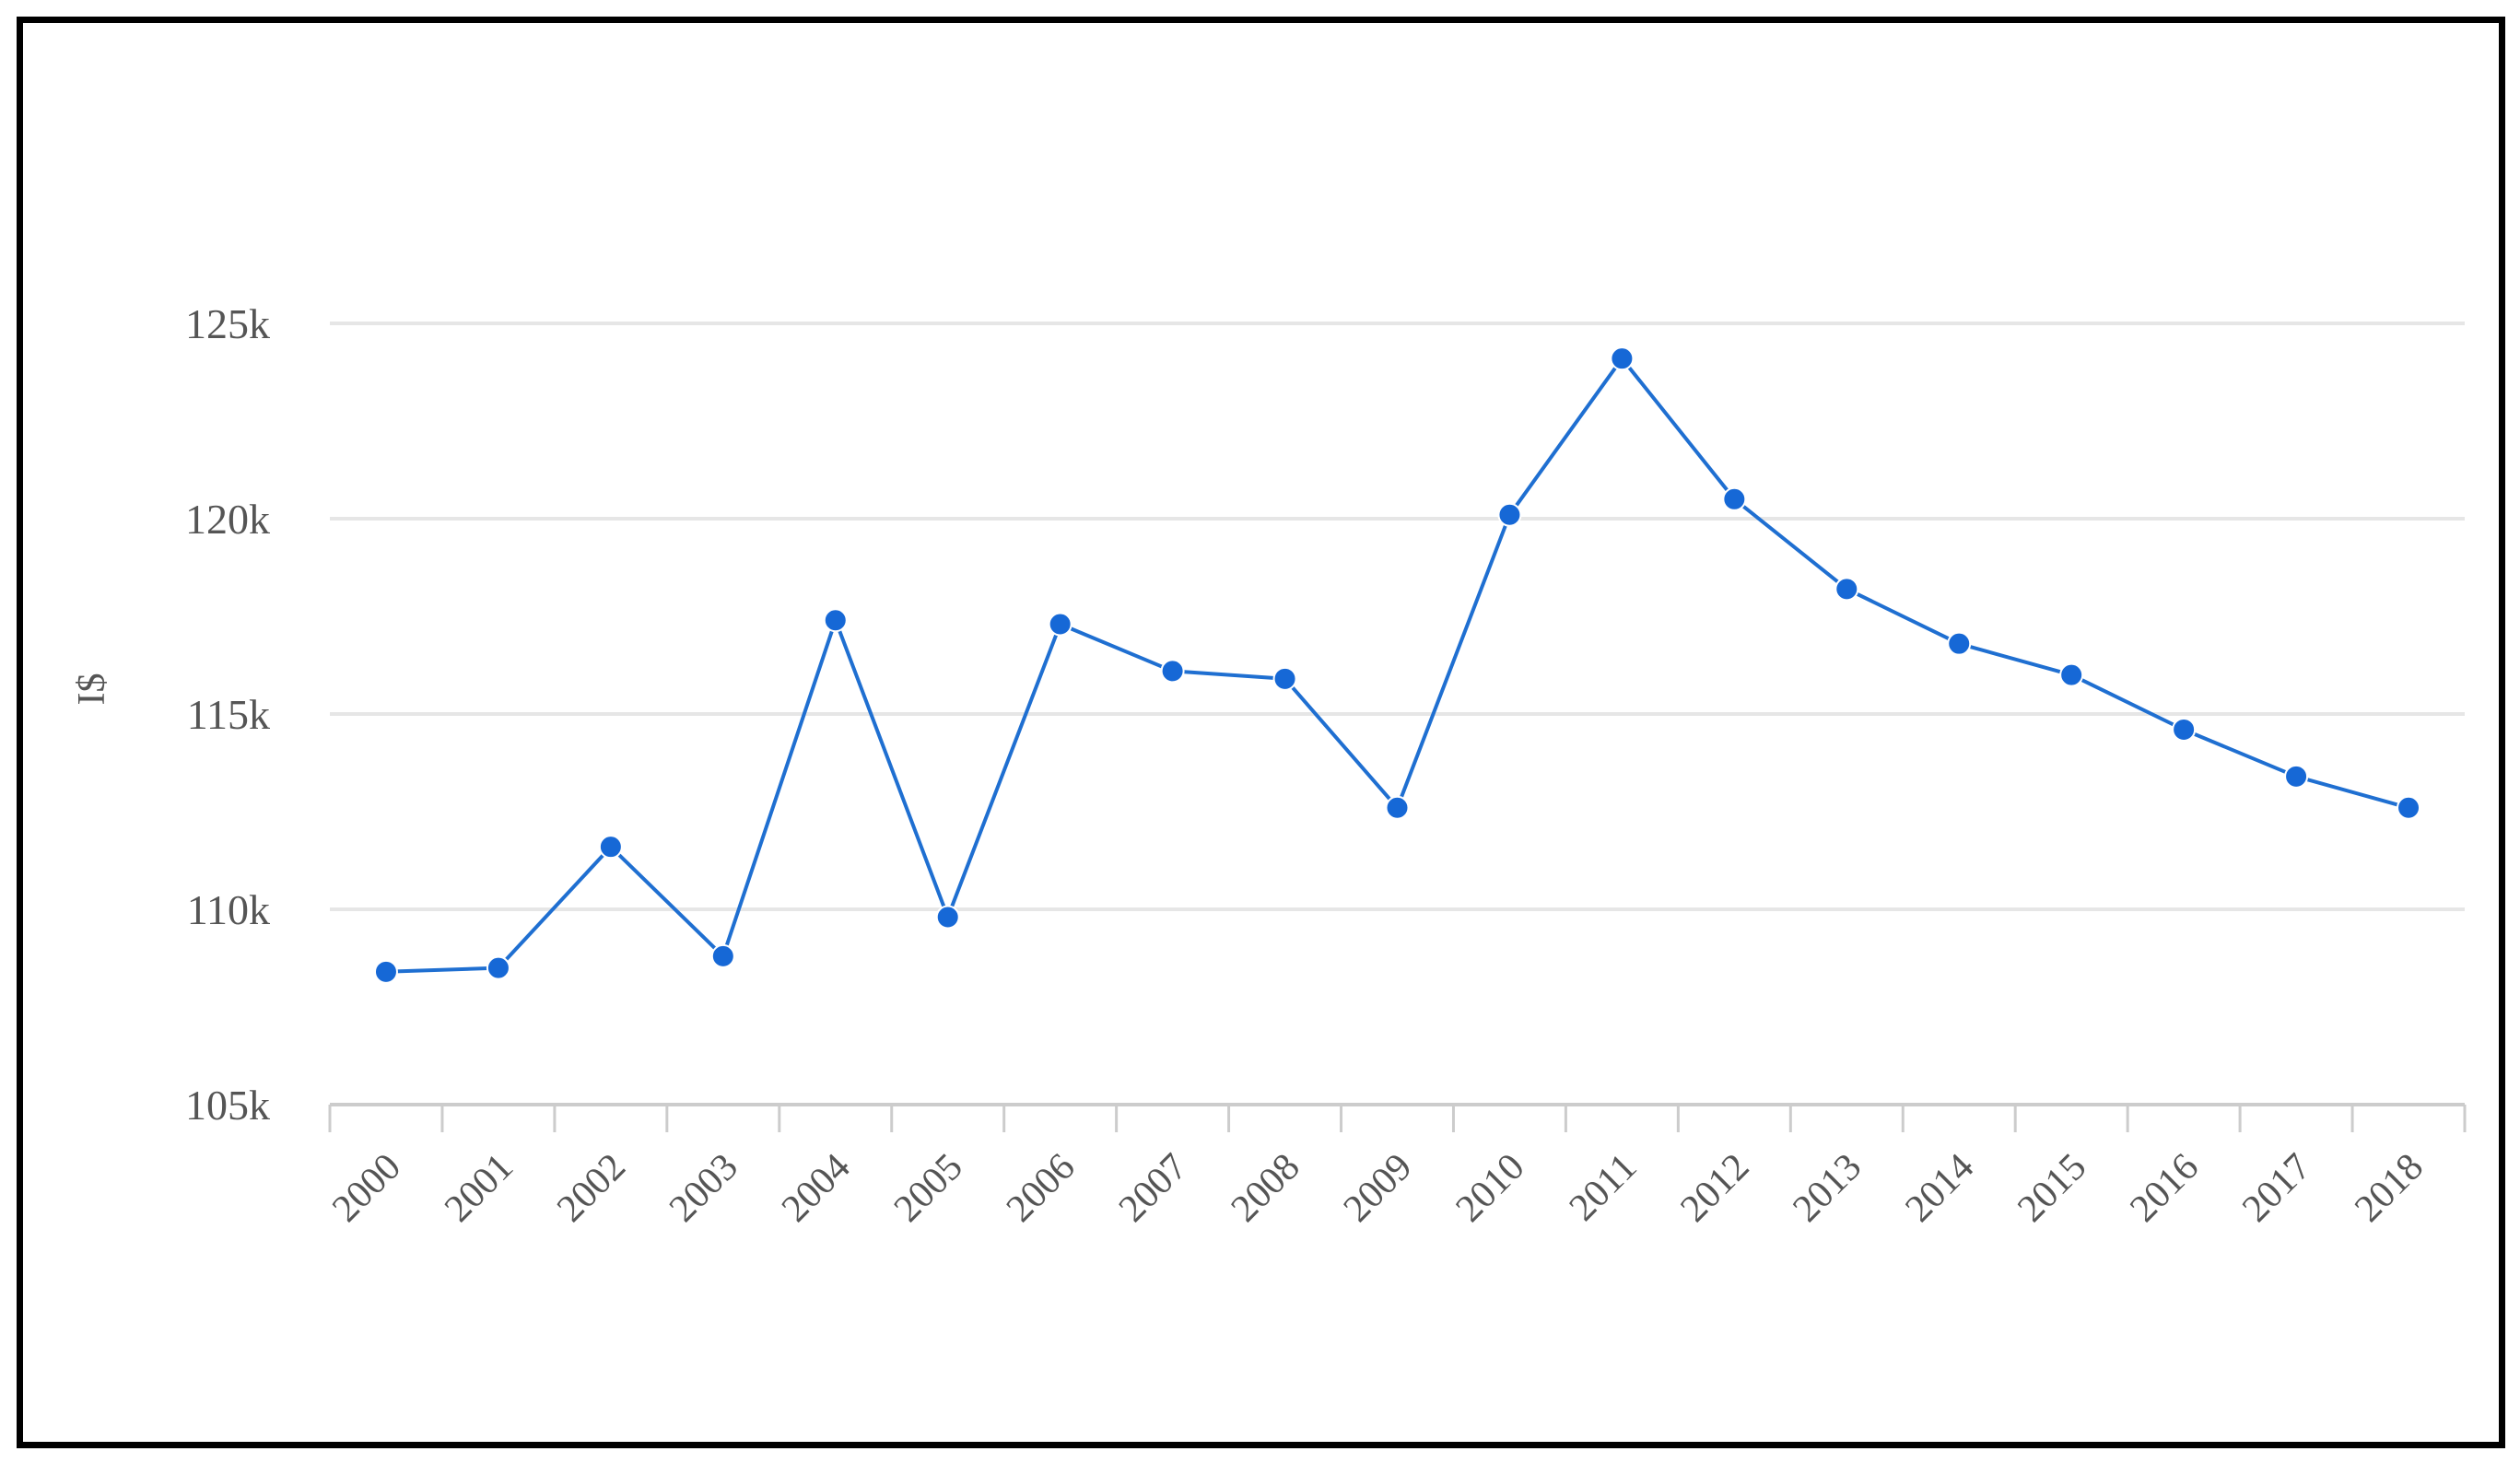 The image size is (2520, 1463). What do you see at coordinates (1397, 1117) in the screenshot?
I see `x-axis` at bounding box center [1397, 1117].